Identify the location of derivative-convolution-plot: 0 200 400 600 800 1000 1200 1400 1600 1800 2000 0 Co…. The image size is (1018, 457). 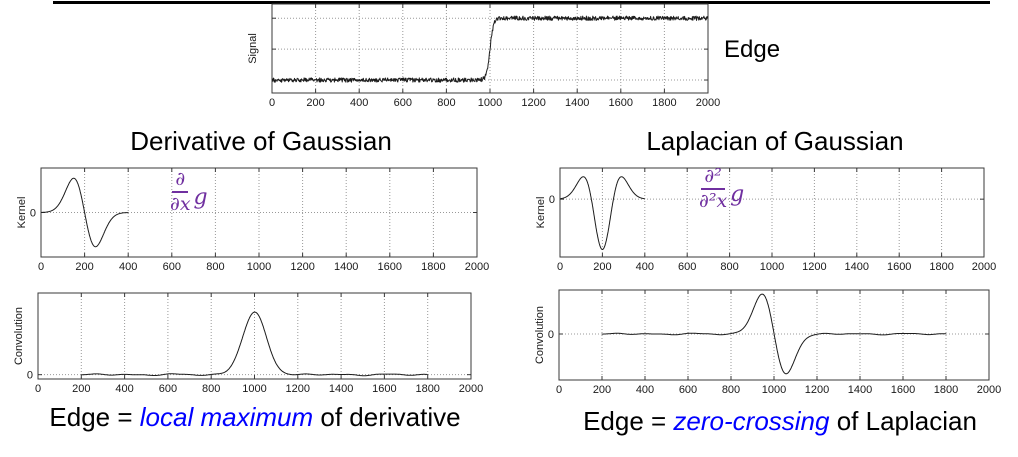
(255, 343).